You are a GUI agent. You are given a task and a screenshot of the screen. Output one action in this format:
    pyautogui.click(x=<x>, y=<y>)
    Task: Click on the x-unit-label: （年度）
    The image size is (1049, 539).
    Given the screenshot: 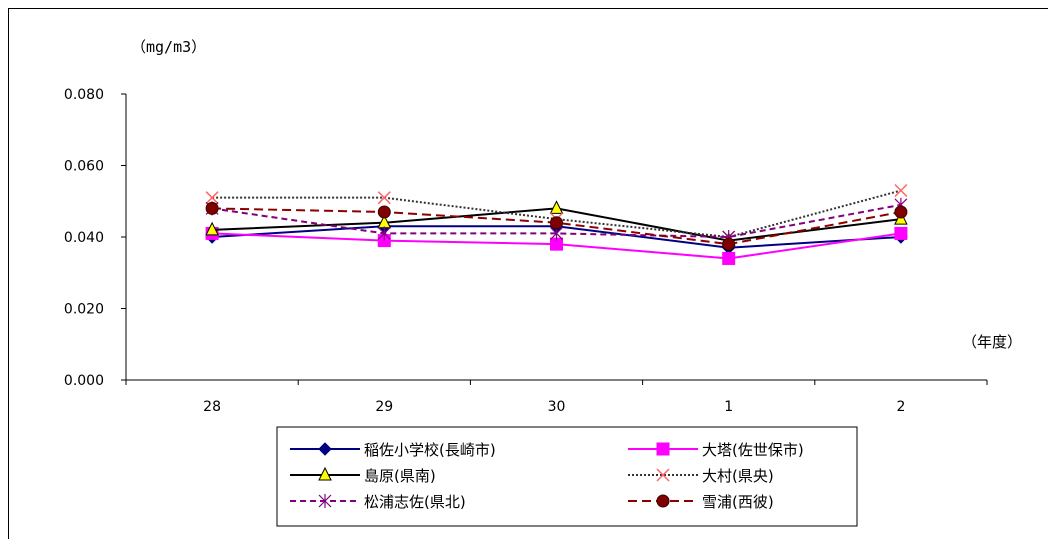 What is the action you would take?
    pyautogui.click(x=992, y=342)
    